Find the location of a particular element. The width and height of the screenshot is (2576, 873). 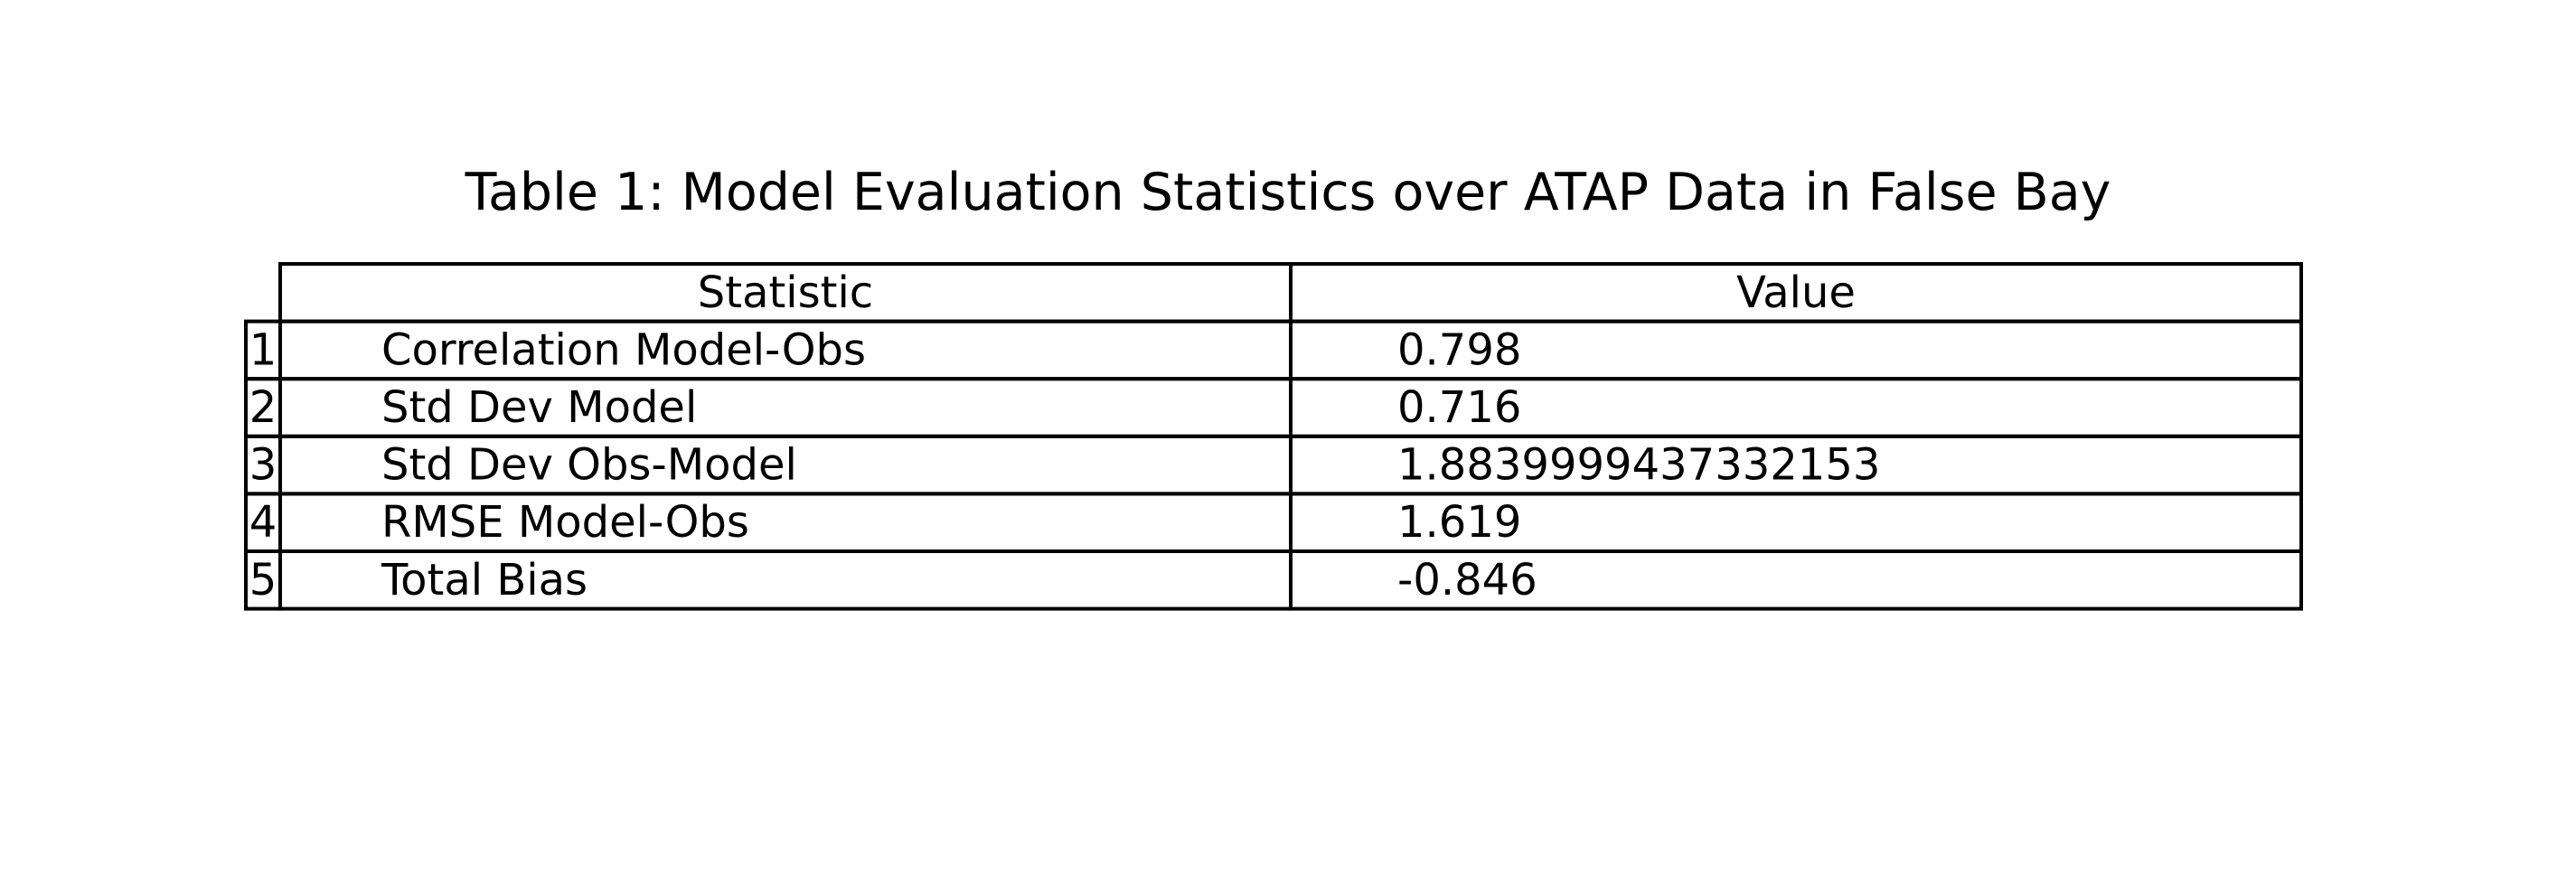

value-label: 1.8839999437332153 is located at coordinates (1639, 465).